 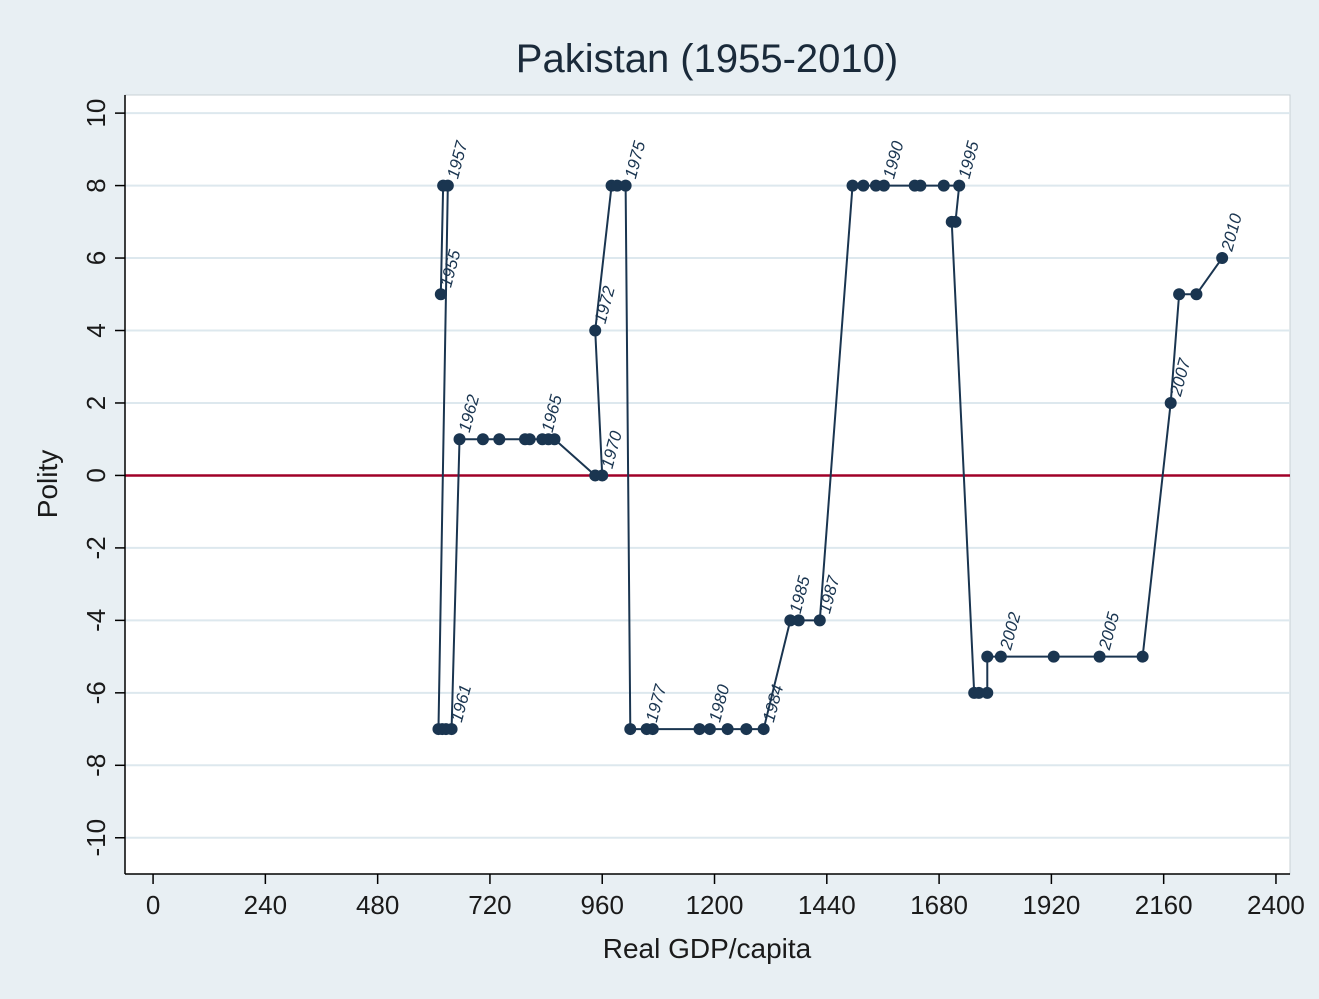 I want to click on x-axis: 0 240 480 720 960 1200 1440 1680 1920 2160 2400, so click(x=715, y=896).